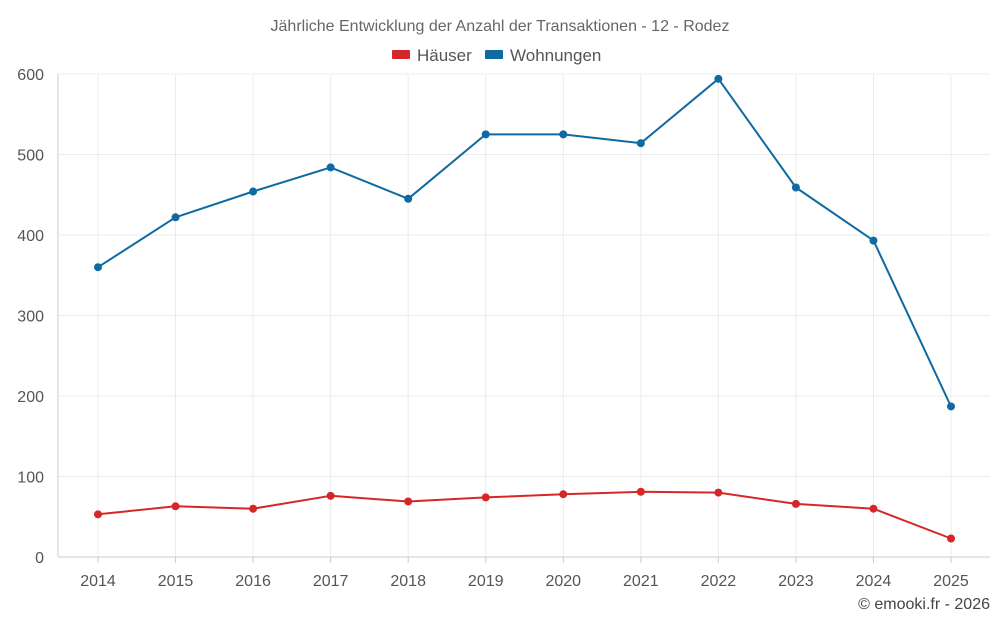 This screenshot has height=625, width=1000. What do you see at coordinates (719, 581) in the screenshot?
I see `x-tick-label: 2022` at bounding box center [719, 581].